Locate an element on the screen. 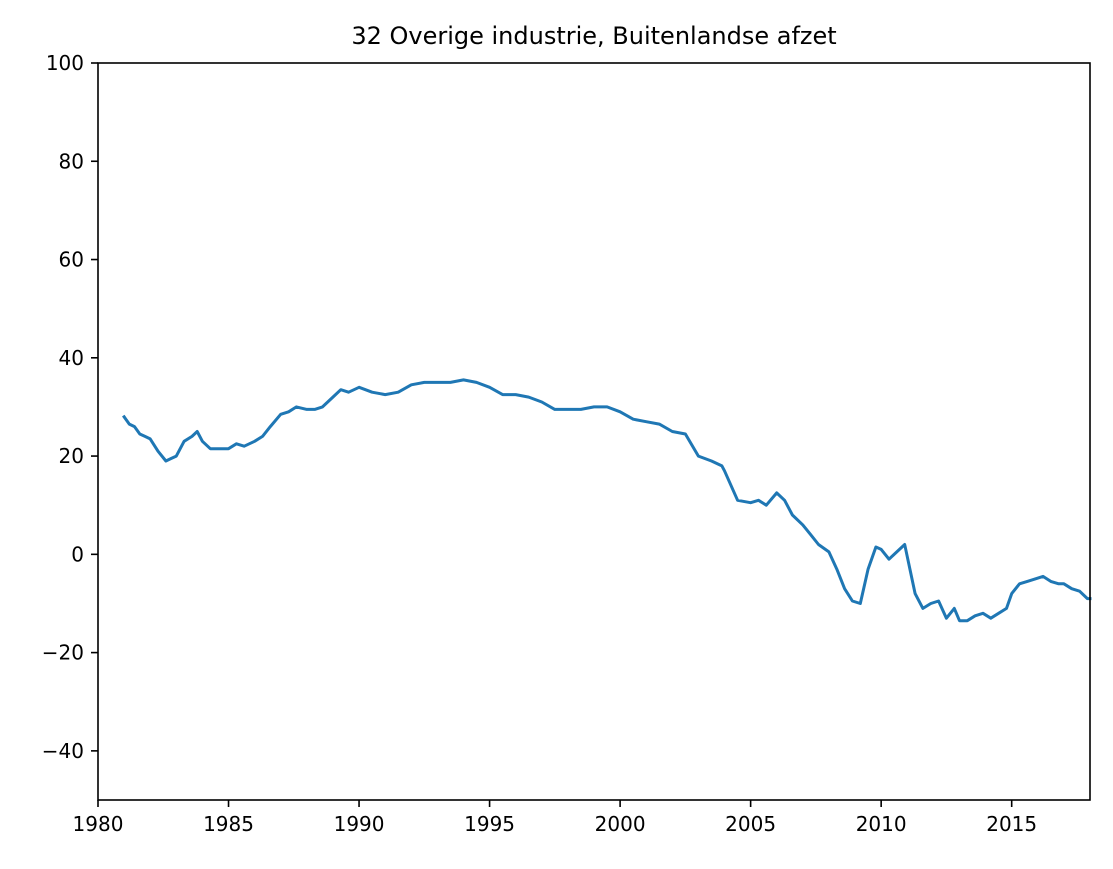 The height and width of the screenshot is (869, 1113). y-tick-label: −20 is located at coordinates (63, 653).